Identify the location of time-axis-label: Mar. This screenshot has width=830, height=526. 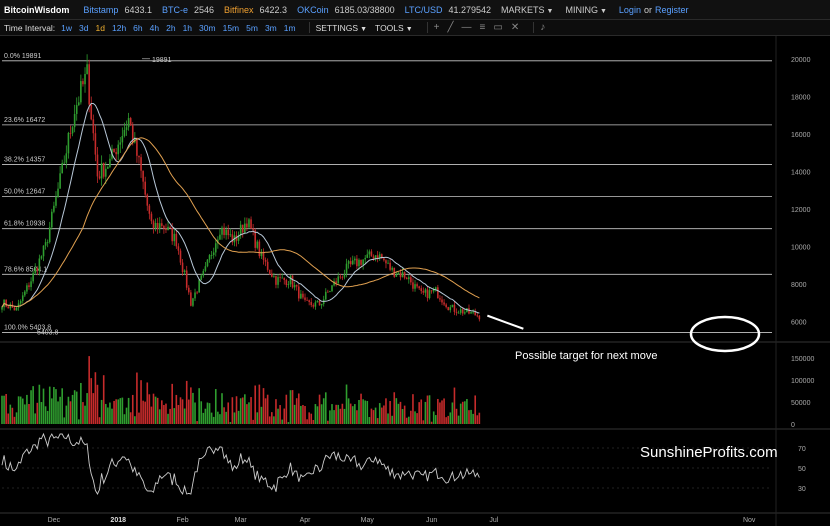
(241, 520).